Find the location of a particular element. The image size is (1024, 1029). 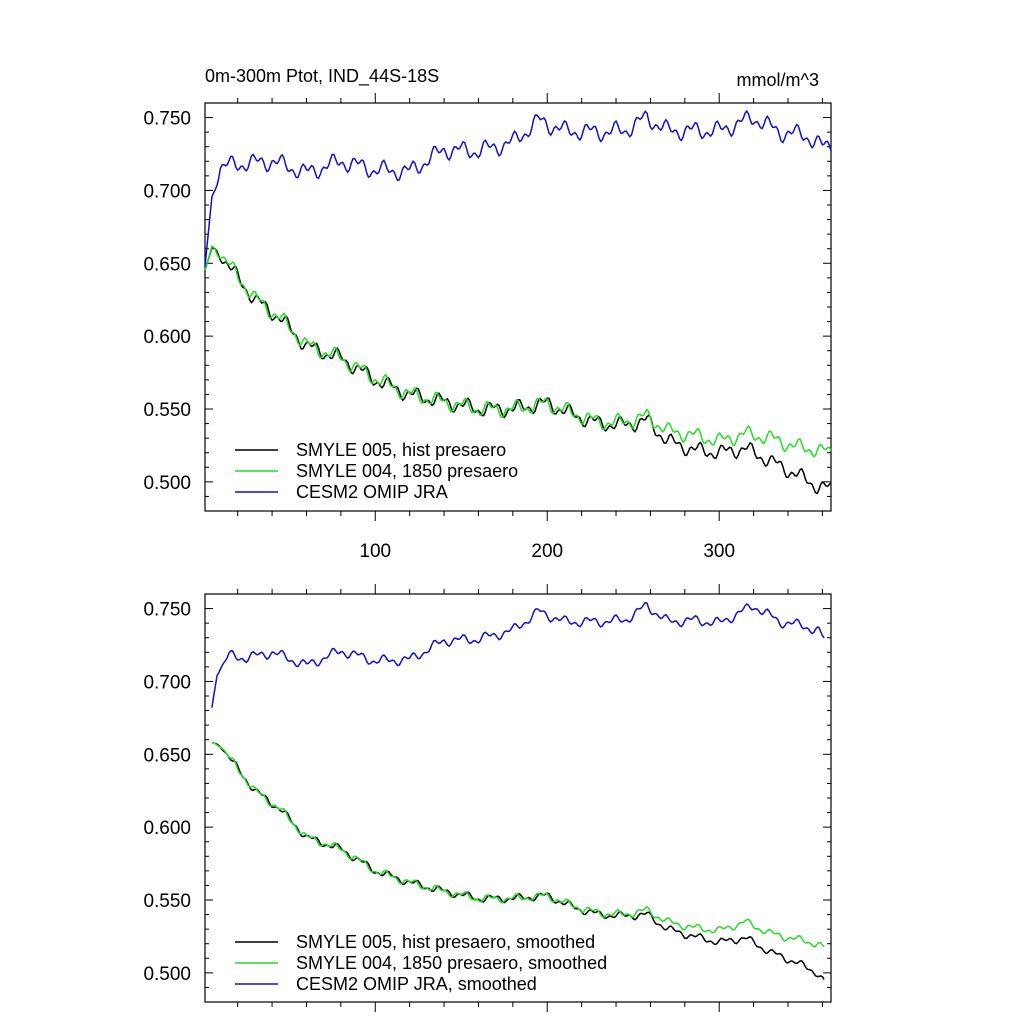

legend-label: SMYLE 005, hist presaero, smoothed is located at coordinates (445, 942).